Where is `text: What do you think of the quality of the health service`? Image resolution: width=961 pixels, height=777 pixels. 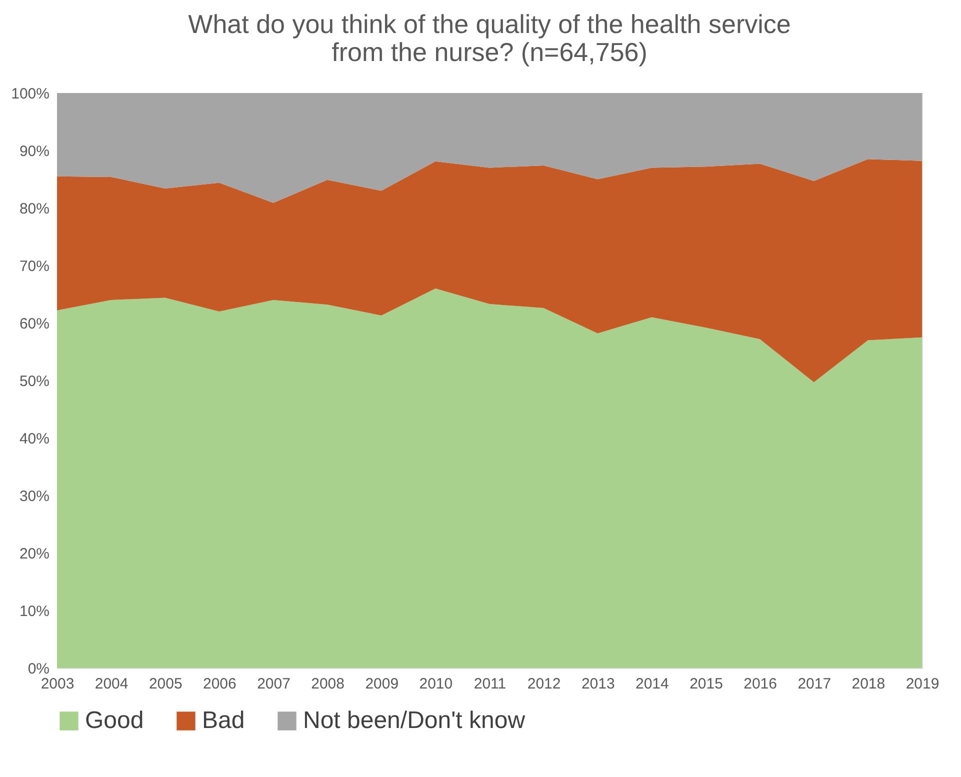
text: What do you think of the quality of the health service is located at coordinates (489, 24).